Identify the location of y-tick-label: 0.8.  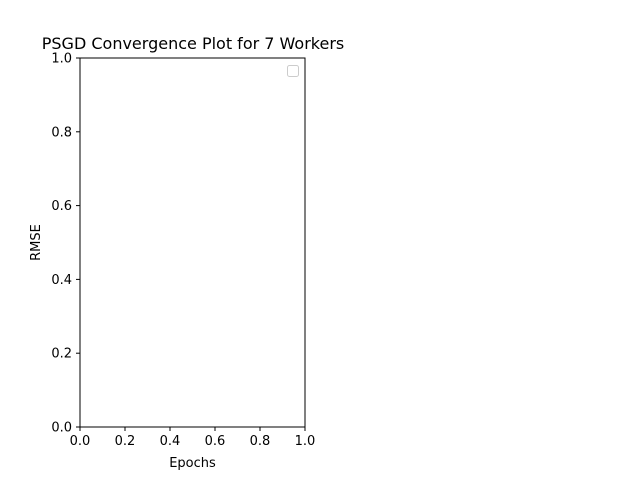
(61, 132).